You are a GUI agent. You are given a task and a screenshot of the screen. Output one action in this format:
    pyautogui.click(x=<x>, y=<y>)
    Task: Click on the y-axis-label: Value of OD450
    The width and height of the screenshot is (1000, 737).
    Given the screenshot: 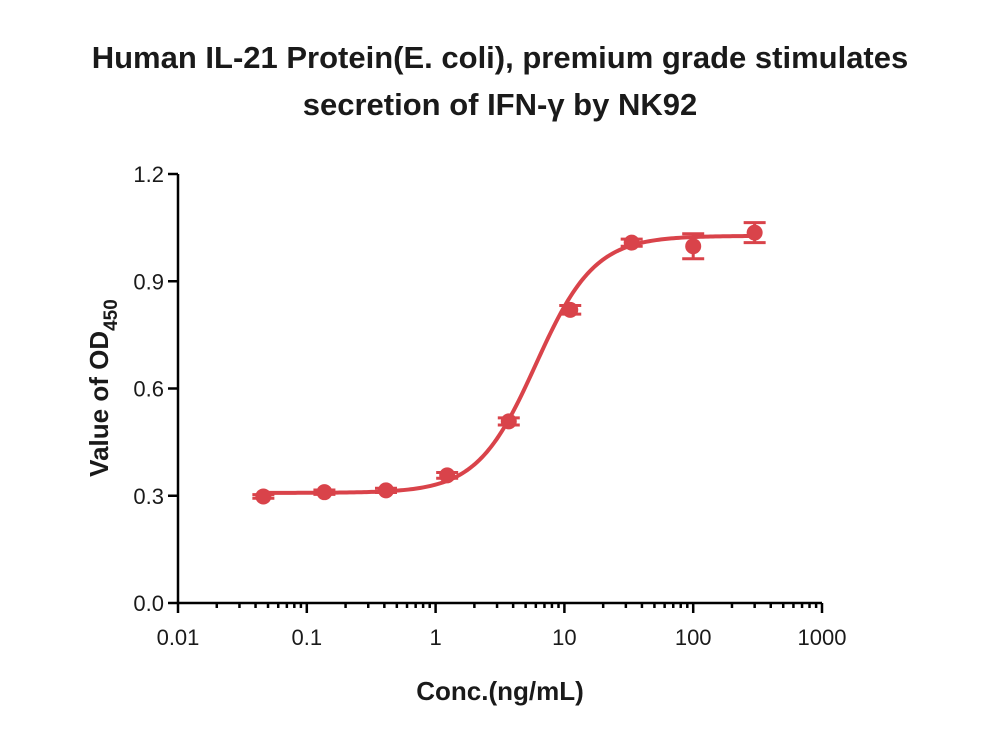 What is the action you would take?
    pyautogui.click(x=103, y=388)
    